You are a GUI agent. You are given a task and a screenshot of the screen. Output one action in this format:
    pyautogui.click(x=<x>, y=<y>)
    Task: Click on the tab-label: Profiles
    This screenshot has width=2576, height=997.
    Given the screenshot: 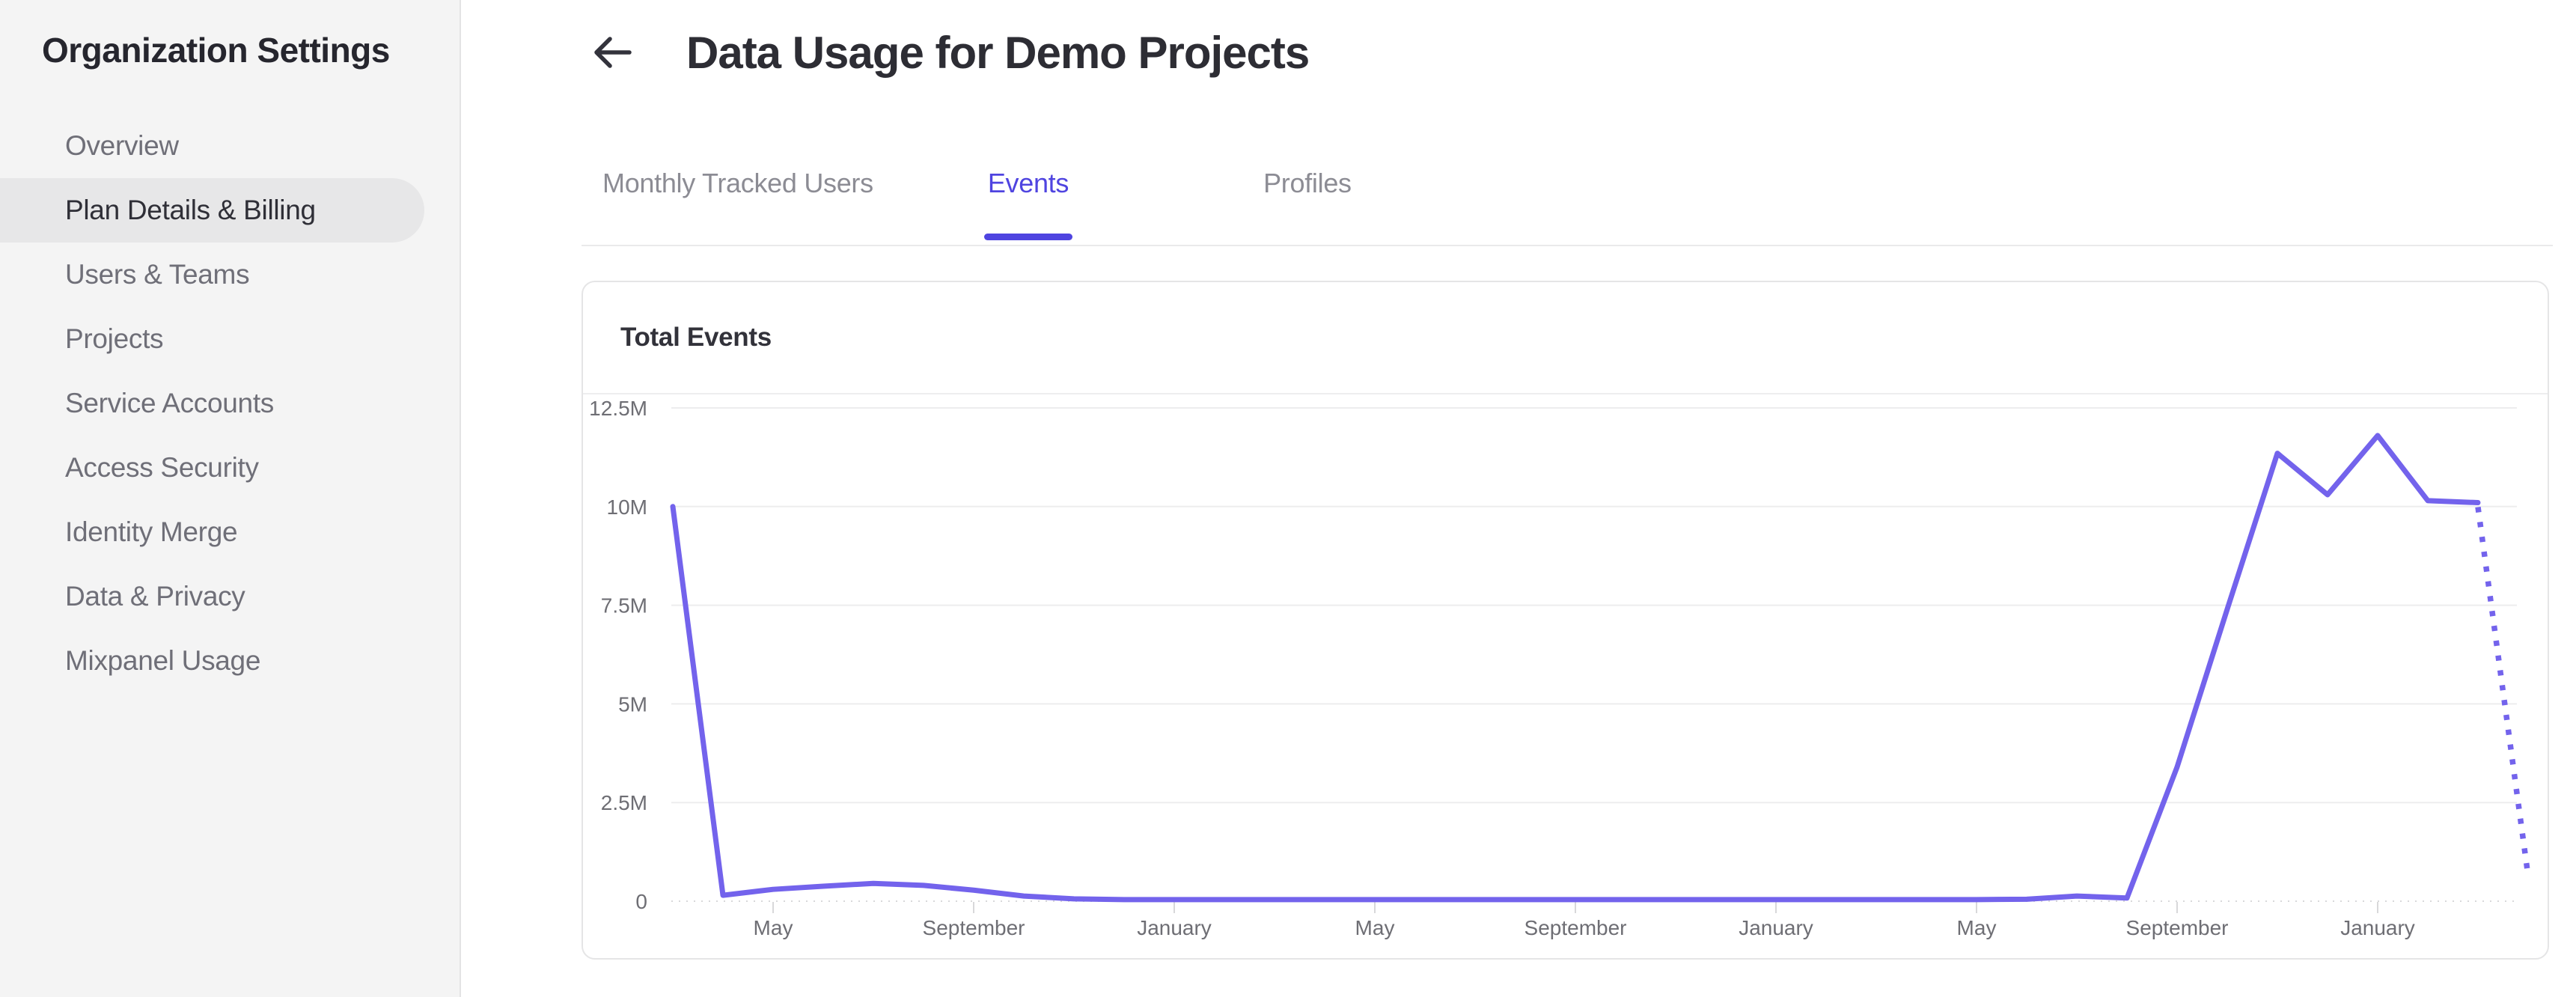 What is the action you would take?
    pyautogui.click(x=1307, y=183)
    